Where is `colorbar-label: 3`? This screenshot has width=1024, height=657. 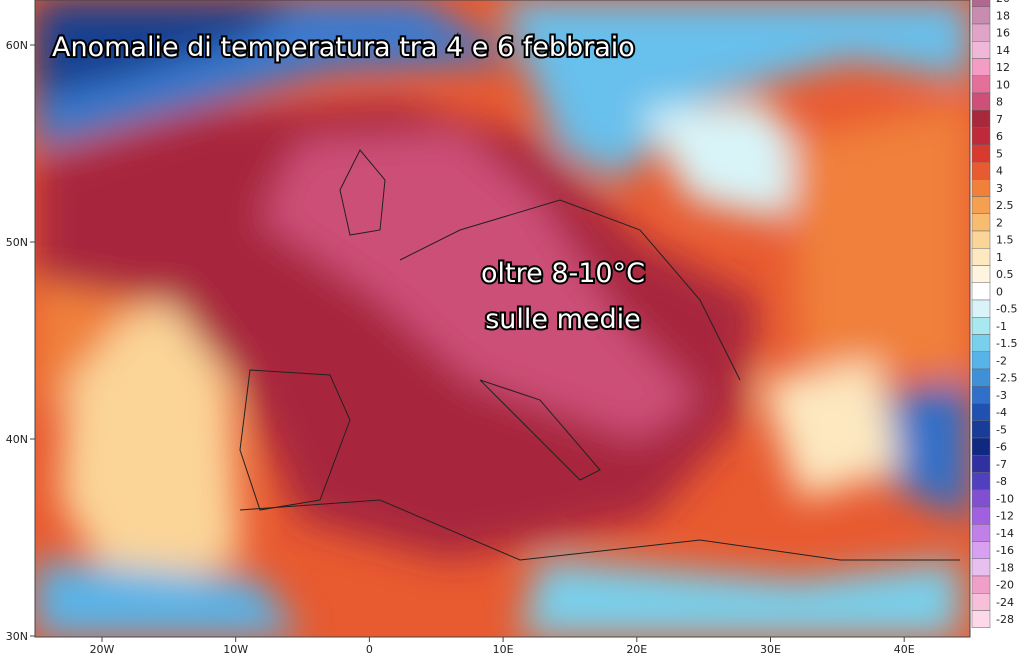
colorbar-label: 3 is located at coordinates (999, 188).